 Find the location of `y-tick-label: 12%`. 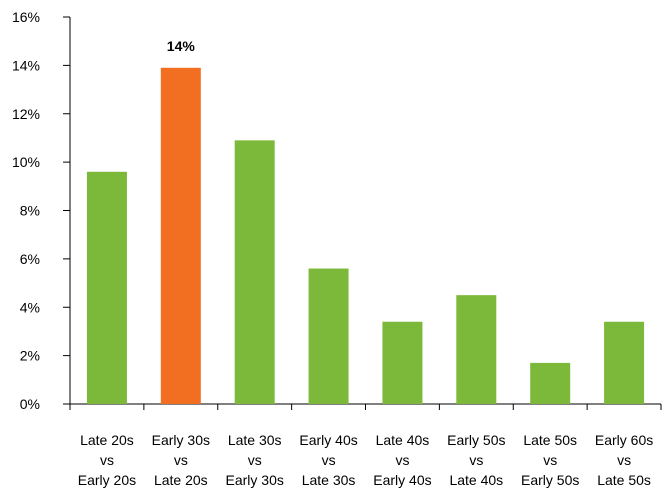

y-tick-label: 12% is located at coordinates (26, 114).